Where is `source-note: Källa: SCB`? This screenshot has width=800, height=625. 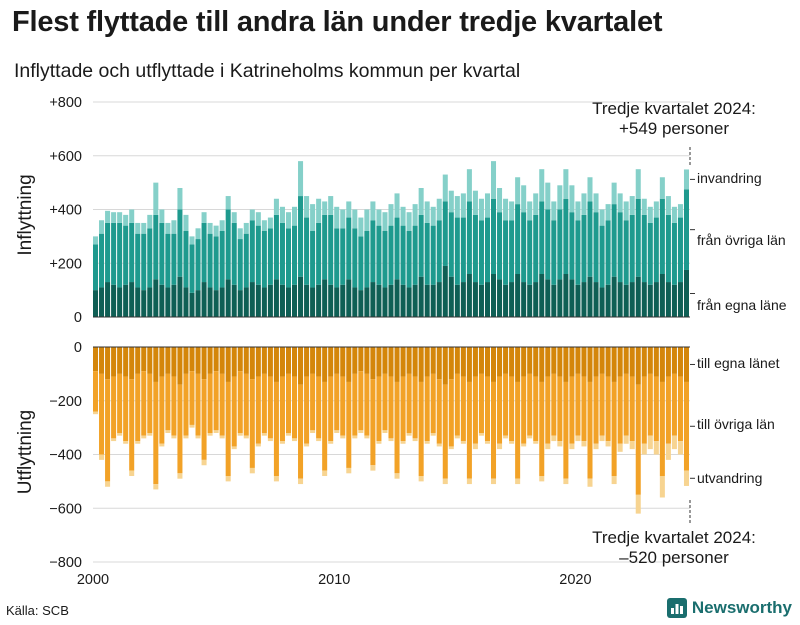 source-note: Källa: SCB is located at coordinates (37, 610).